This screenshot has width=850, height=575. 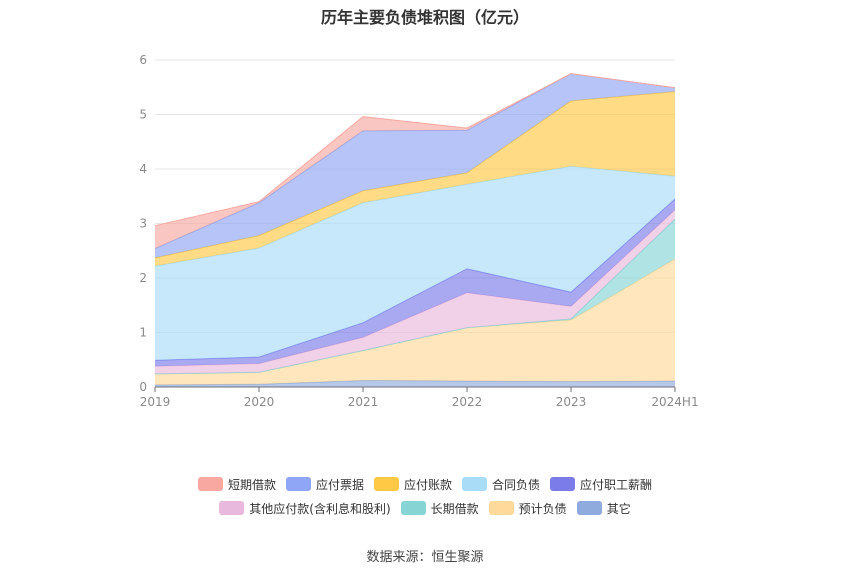 What do you see at coordinates (467, 402) in the screenshot?
I see `x-tick-label: 2022` at bounding box center [467, 402].